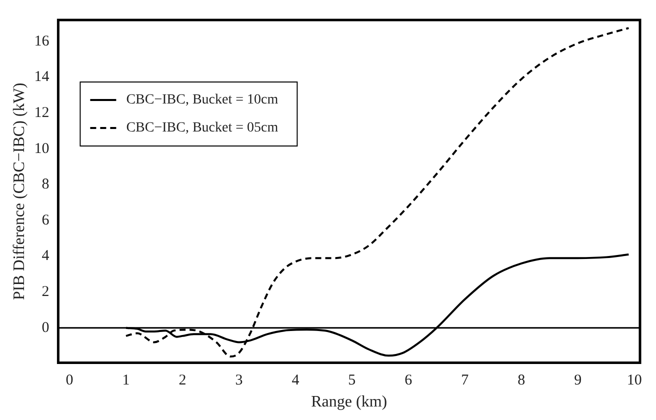 The height and width of the screenshot is (420, 656). Describe the element at coordinates (239, 380) in the screenshot. I see `x-tick-label: 3` at that location.